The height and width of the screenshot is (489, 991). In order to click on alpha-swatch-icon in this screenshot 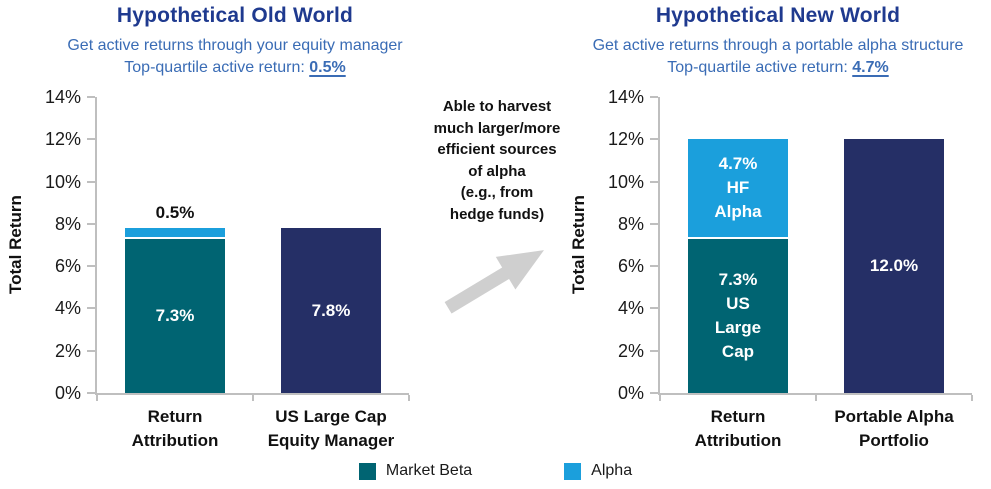, I will do `click(573, 471)`.